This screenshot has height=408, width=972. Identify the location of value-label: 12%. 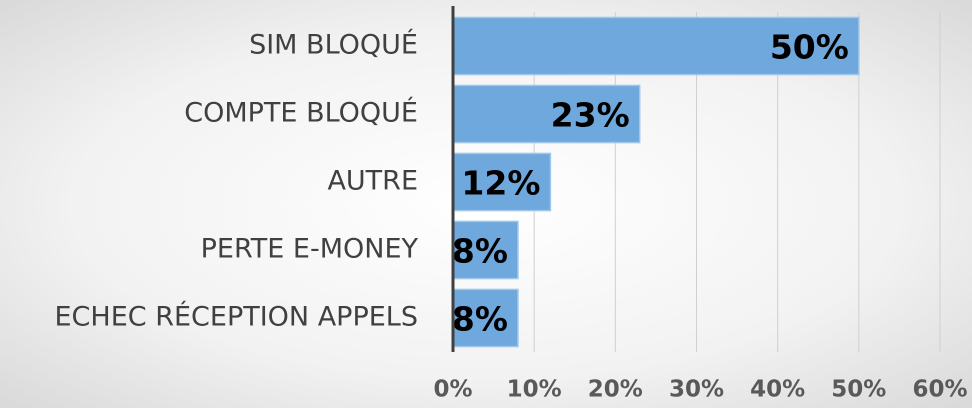
(500, 183).